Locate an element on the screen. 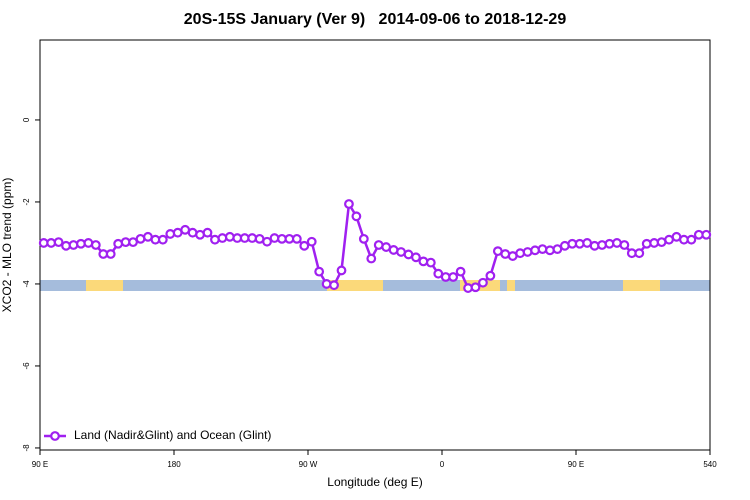 Image resolution: width=750 pixels, height=500 pixels. y-tick-label: -4 is located at coordinates (26, 284).